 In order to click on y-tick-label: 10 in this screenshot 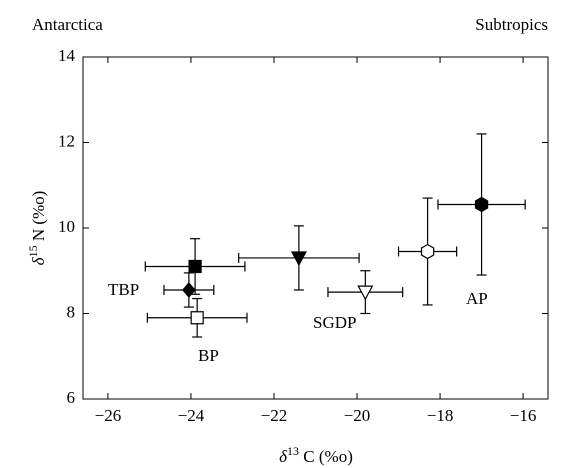, I will do `click(66, 226)`.